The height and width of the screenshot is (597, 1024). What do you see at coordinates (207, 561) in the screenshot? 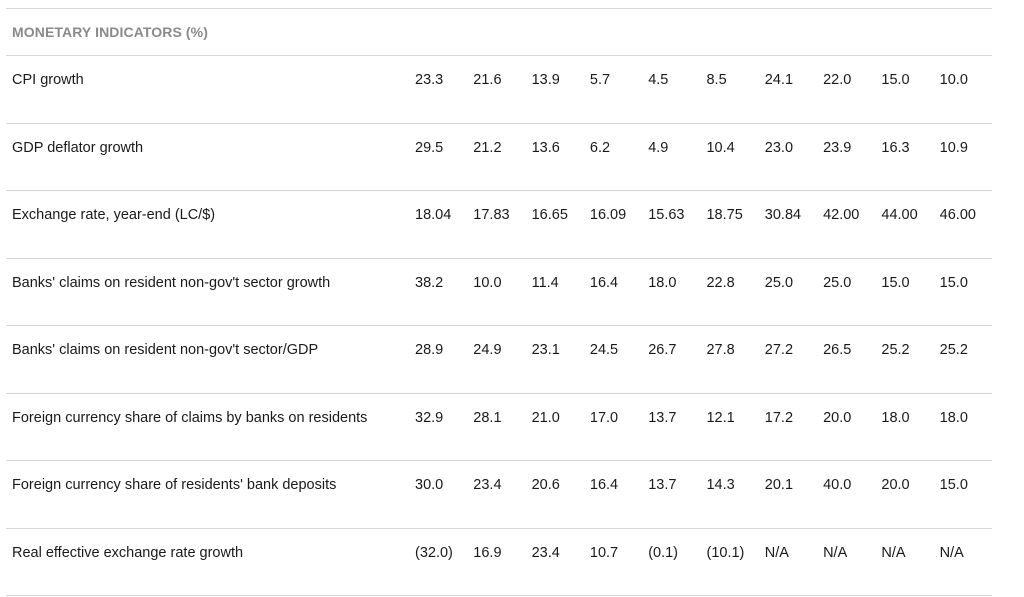
I see `row-label: Real effective exchange rate growth` at bounding box center [207, 561].